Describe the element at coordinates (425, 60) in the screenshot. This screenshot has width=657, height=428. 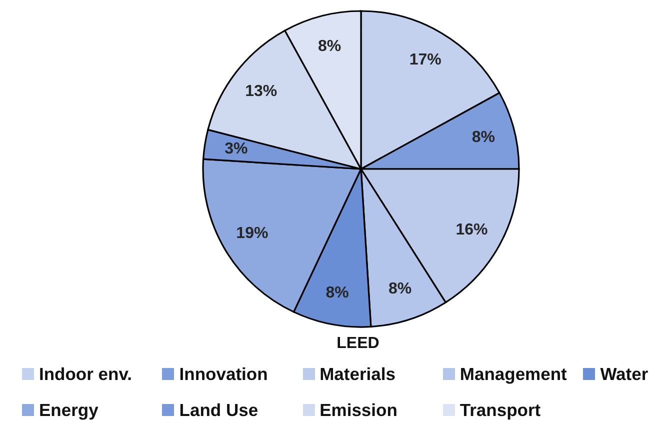
I see `data-label: 17%` at that location.